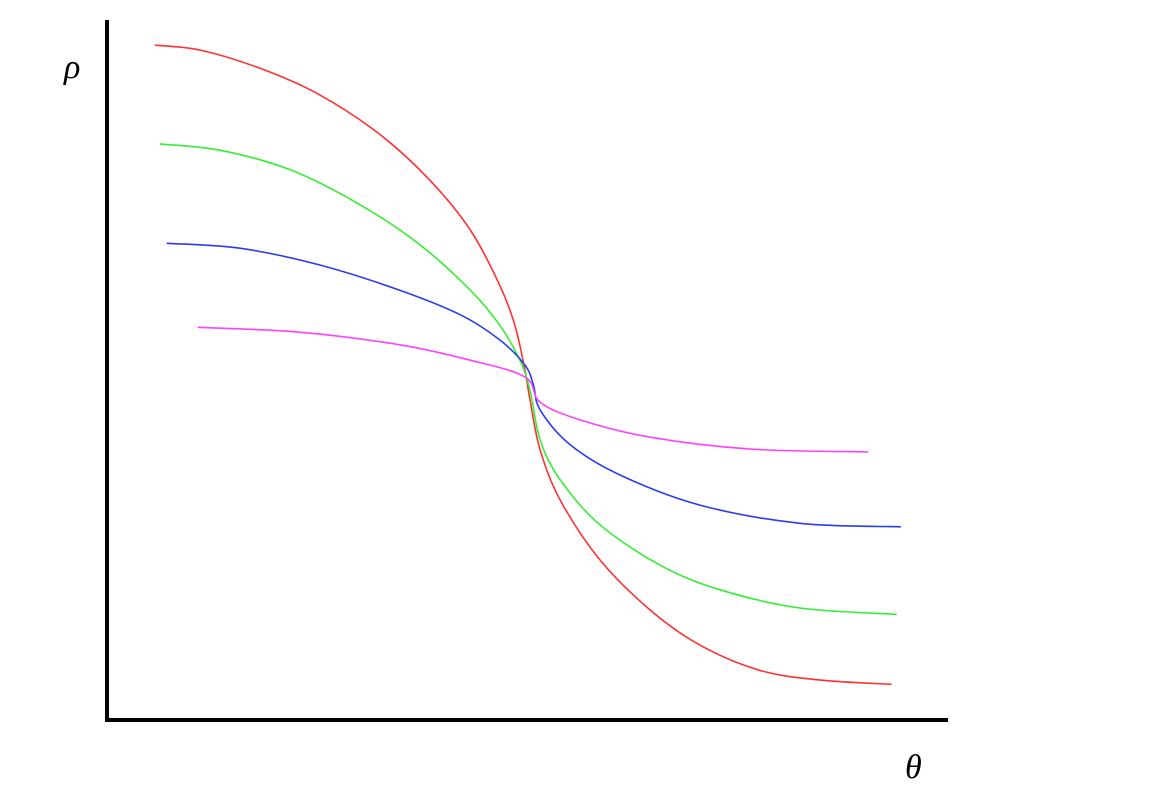 This screenshot has width=1152, height=812. Describe the element at coordinates (71, 67) in the screenshot. I see `y-axis-label: ρ` at that location.